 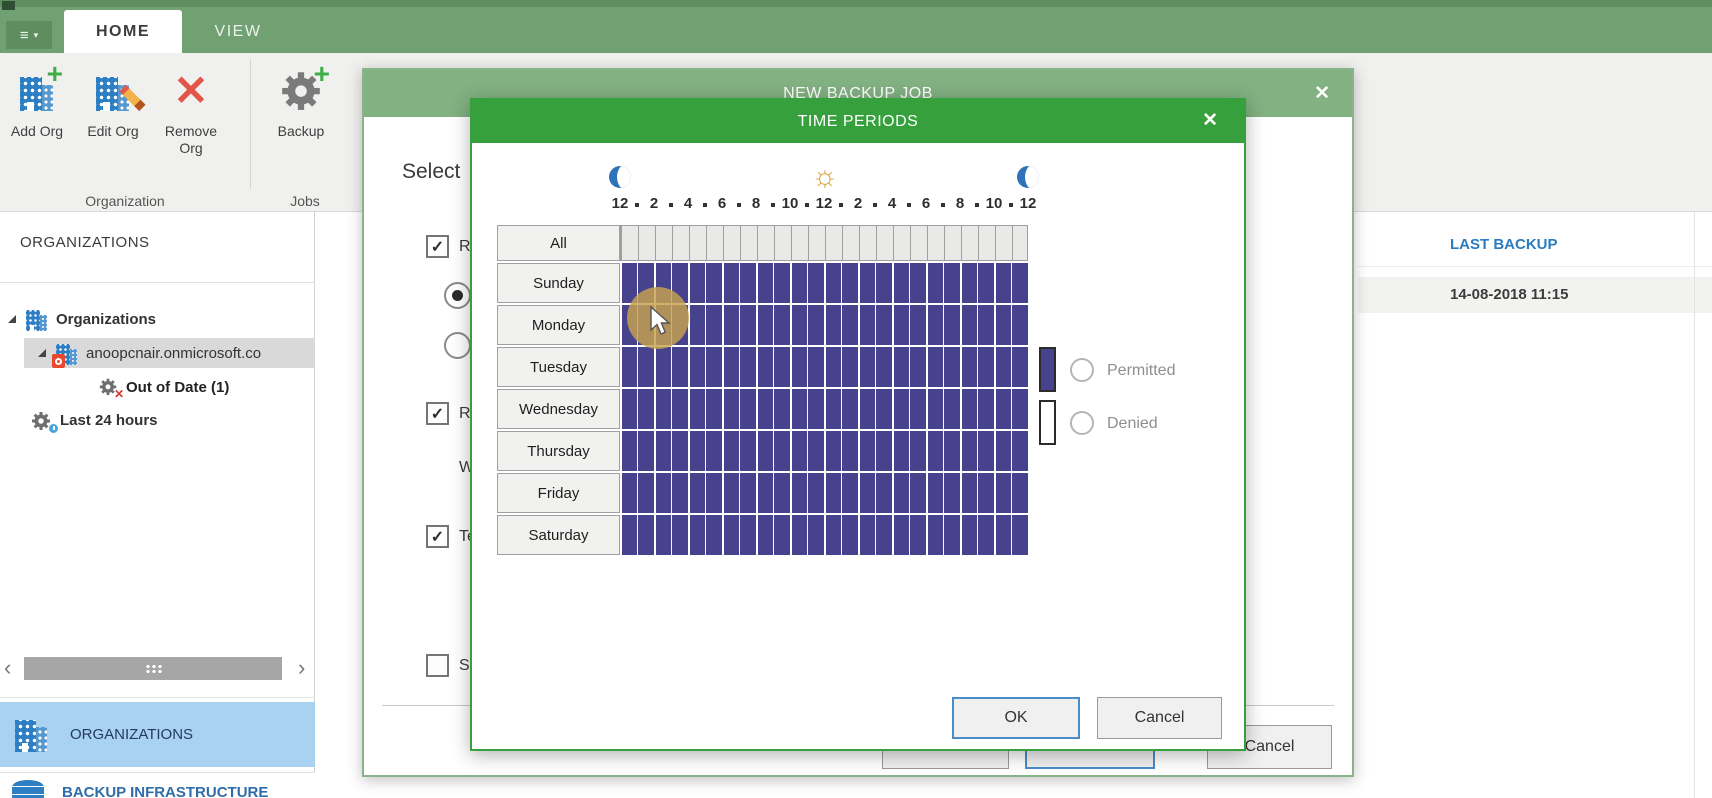 I want to click on table-header-divider, so click(x=1535, y=266).